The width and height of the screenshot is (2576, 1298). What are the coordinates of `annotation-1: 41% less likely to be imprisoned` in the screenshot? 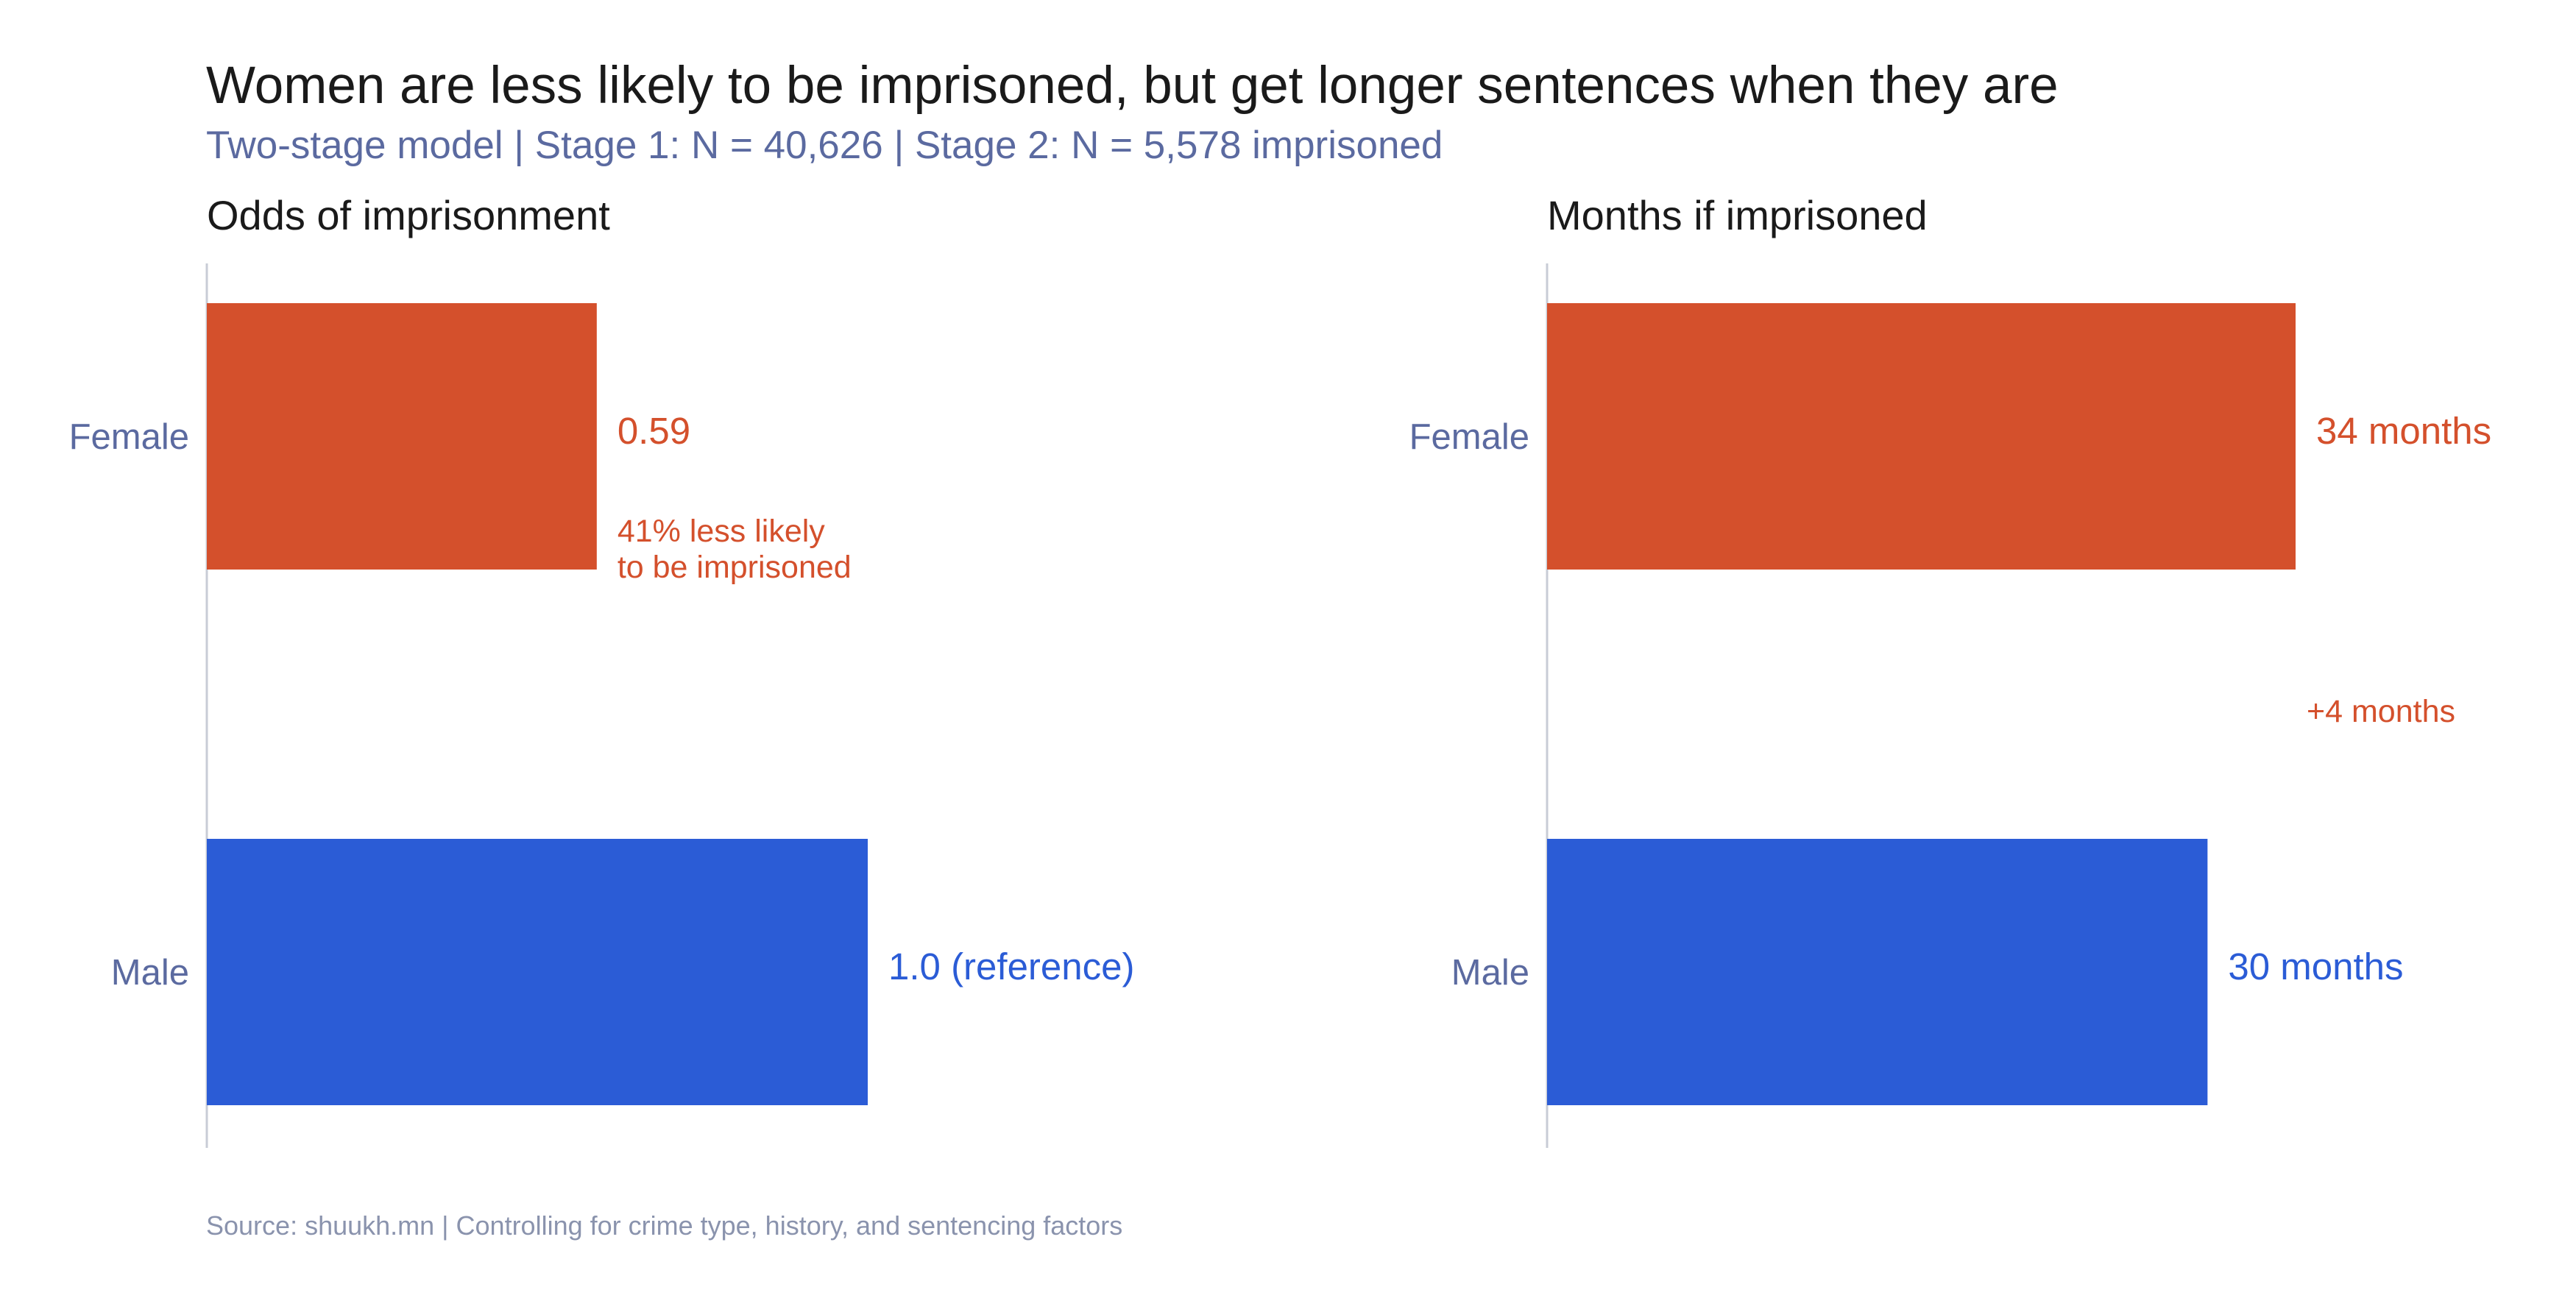 It's located at (735, 549).